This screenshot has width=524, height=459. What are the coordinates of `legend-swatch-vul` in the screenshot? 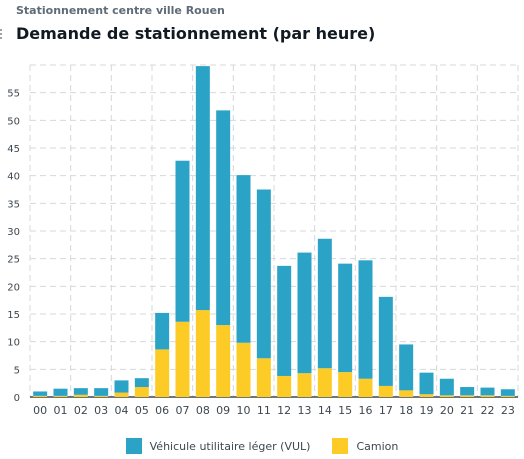 It's located at (133, 446).